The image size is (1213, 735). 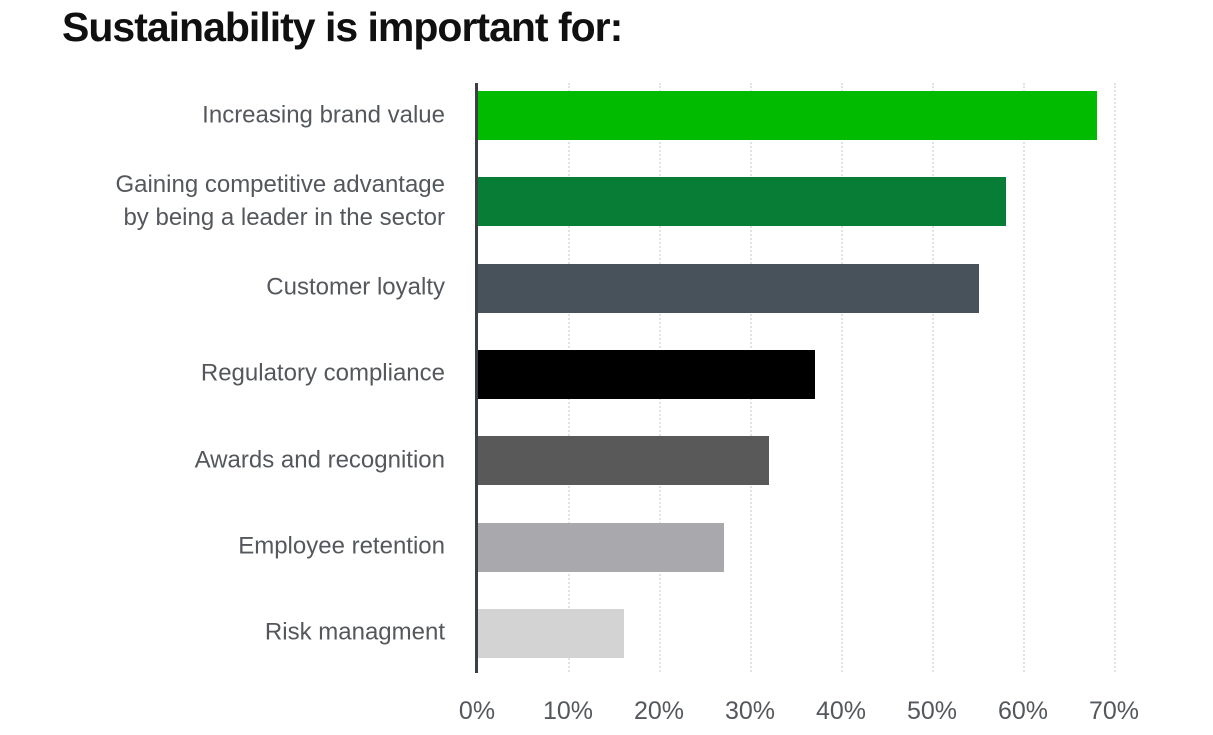 What do you see at coordinates (354, 632) in the screenshot?
I see `category-label: Risk managment` at bounding box center [354, 632].